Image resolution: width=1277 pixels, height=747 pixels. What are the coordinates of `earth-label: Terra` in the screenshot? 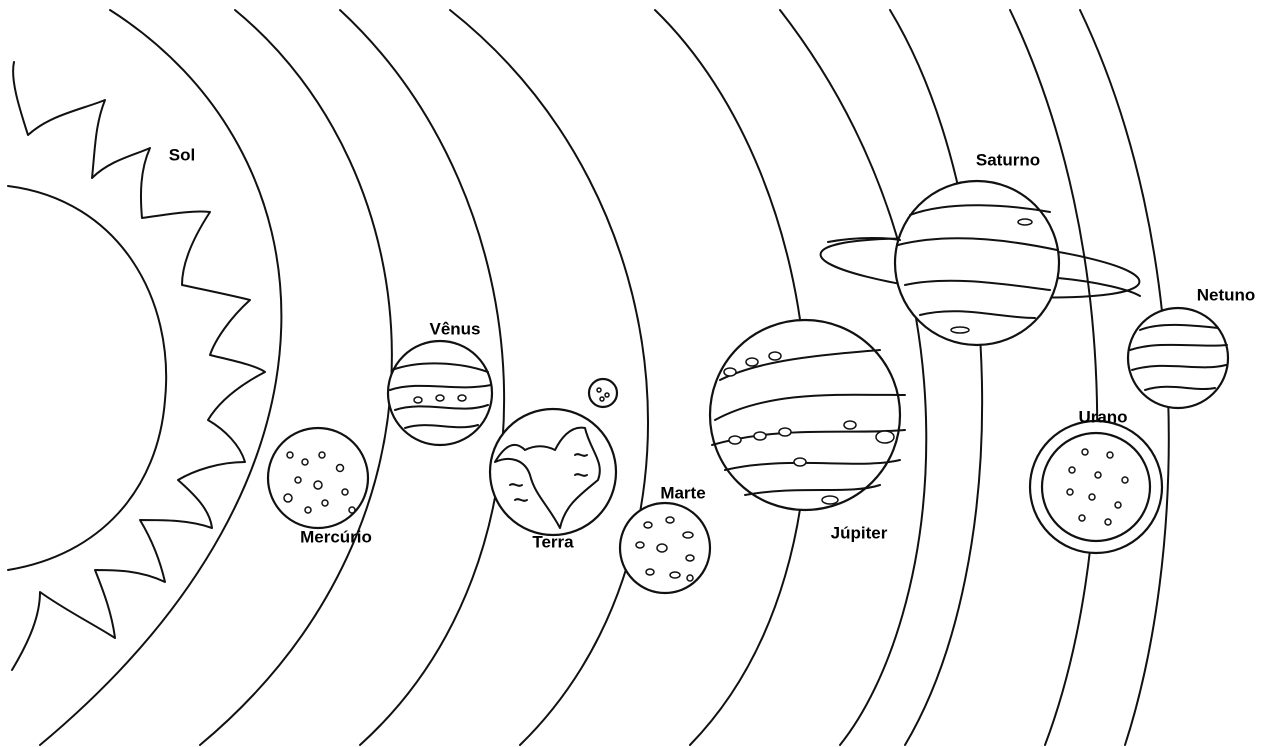 It's located at (553, 541).